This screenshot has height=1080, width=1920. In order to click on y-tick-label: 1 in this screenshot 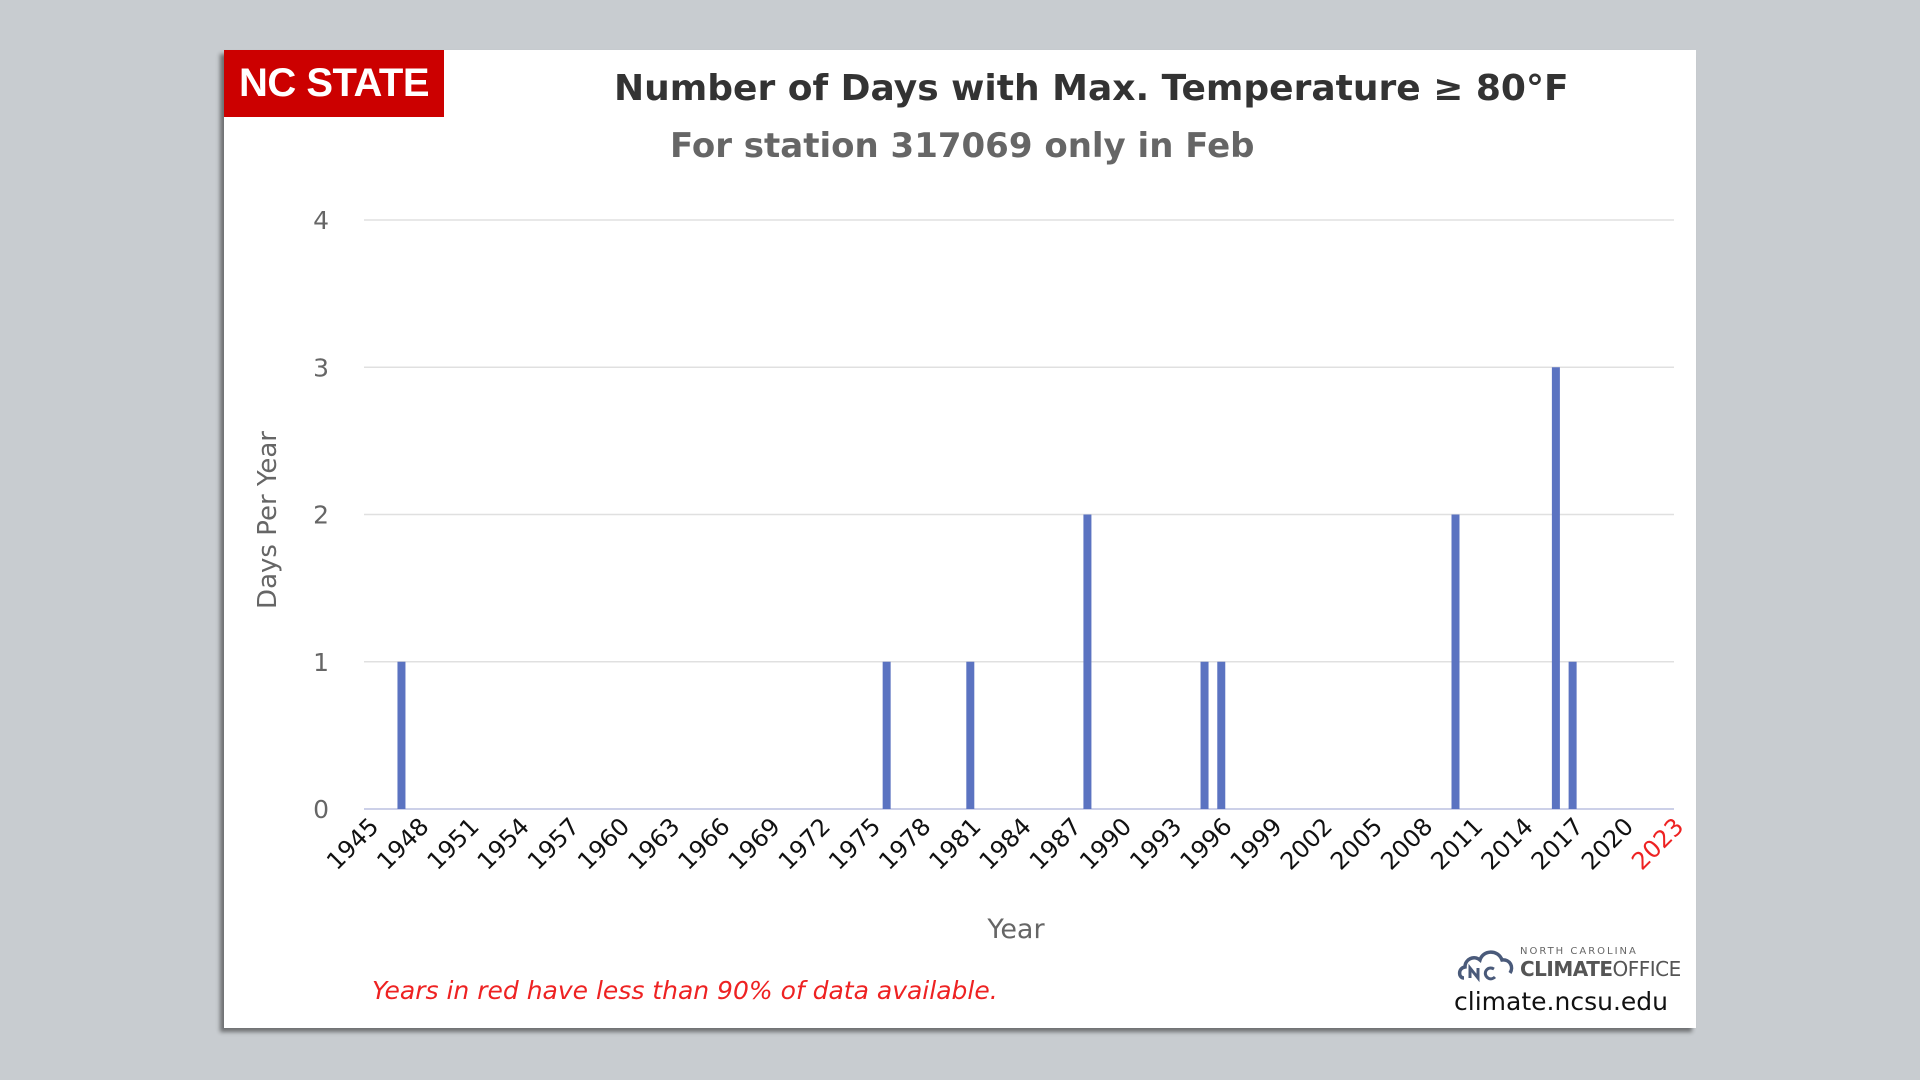, I will do `click(321, 662)`.